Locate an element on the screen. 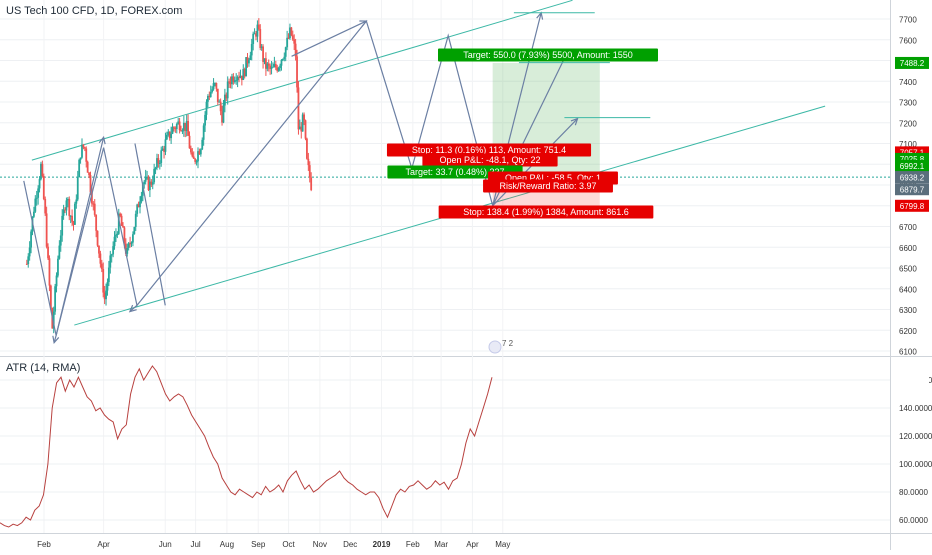  stop-label-large: Stop: 138.4 (1.99%) 1384, Amount: 861.6 is located at coordinates (546, 212).